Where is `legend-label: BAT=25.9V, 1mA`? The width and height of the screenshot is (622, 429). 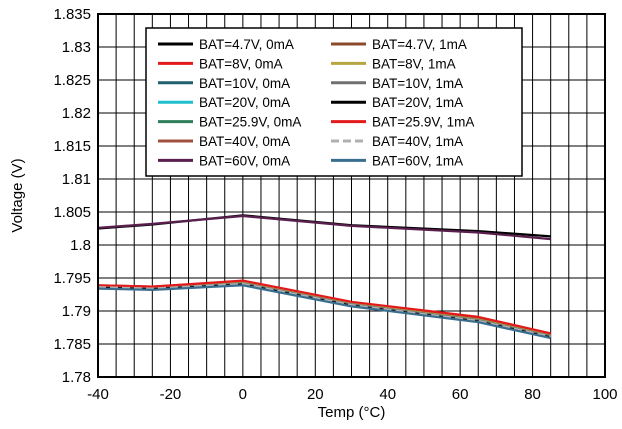 legend-label: BAT=25.9V, 1mA is located at coordinates (423, 122).